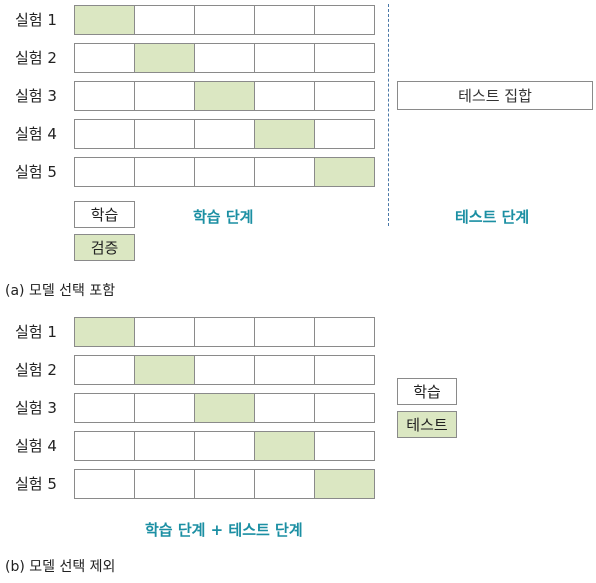 Image resolution: width=596 pixels, height=583 pixels. I want to click on phase-train-label: 학습 단계, so click(223, 217).